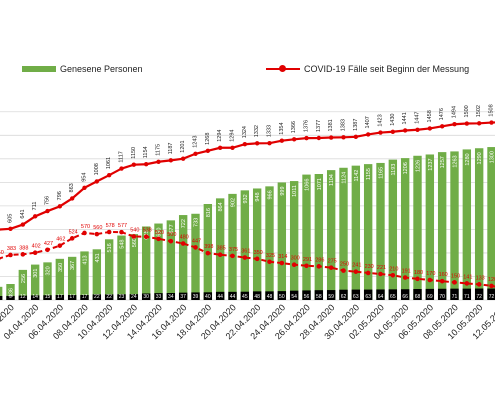 The width and height of the screenshot is (495, 400). Describe the element at coordinates (233, 250) in the screenshot. I see `data-label-dashed: 375` at that location.